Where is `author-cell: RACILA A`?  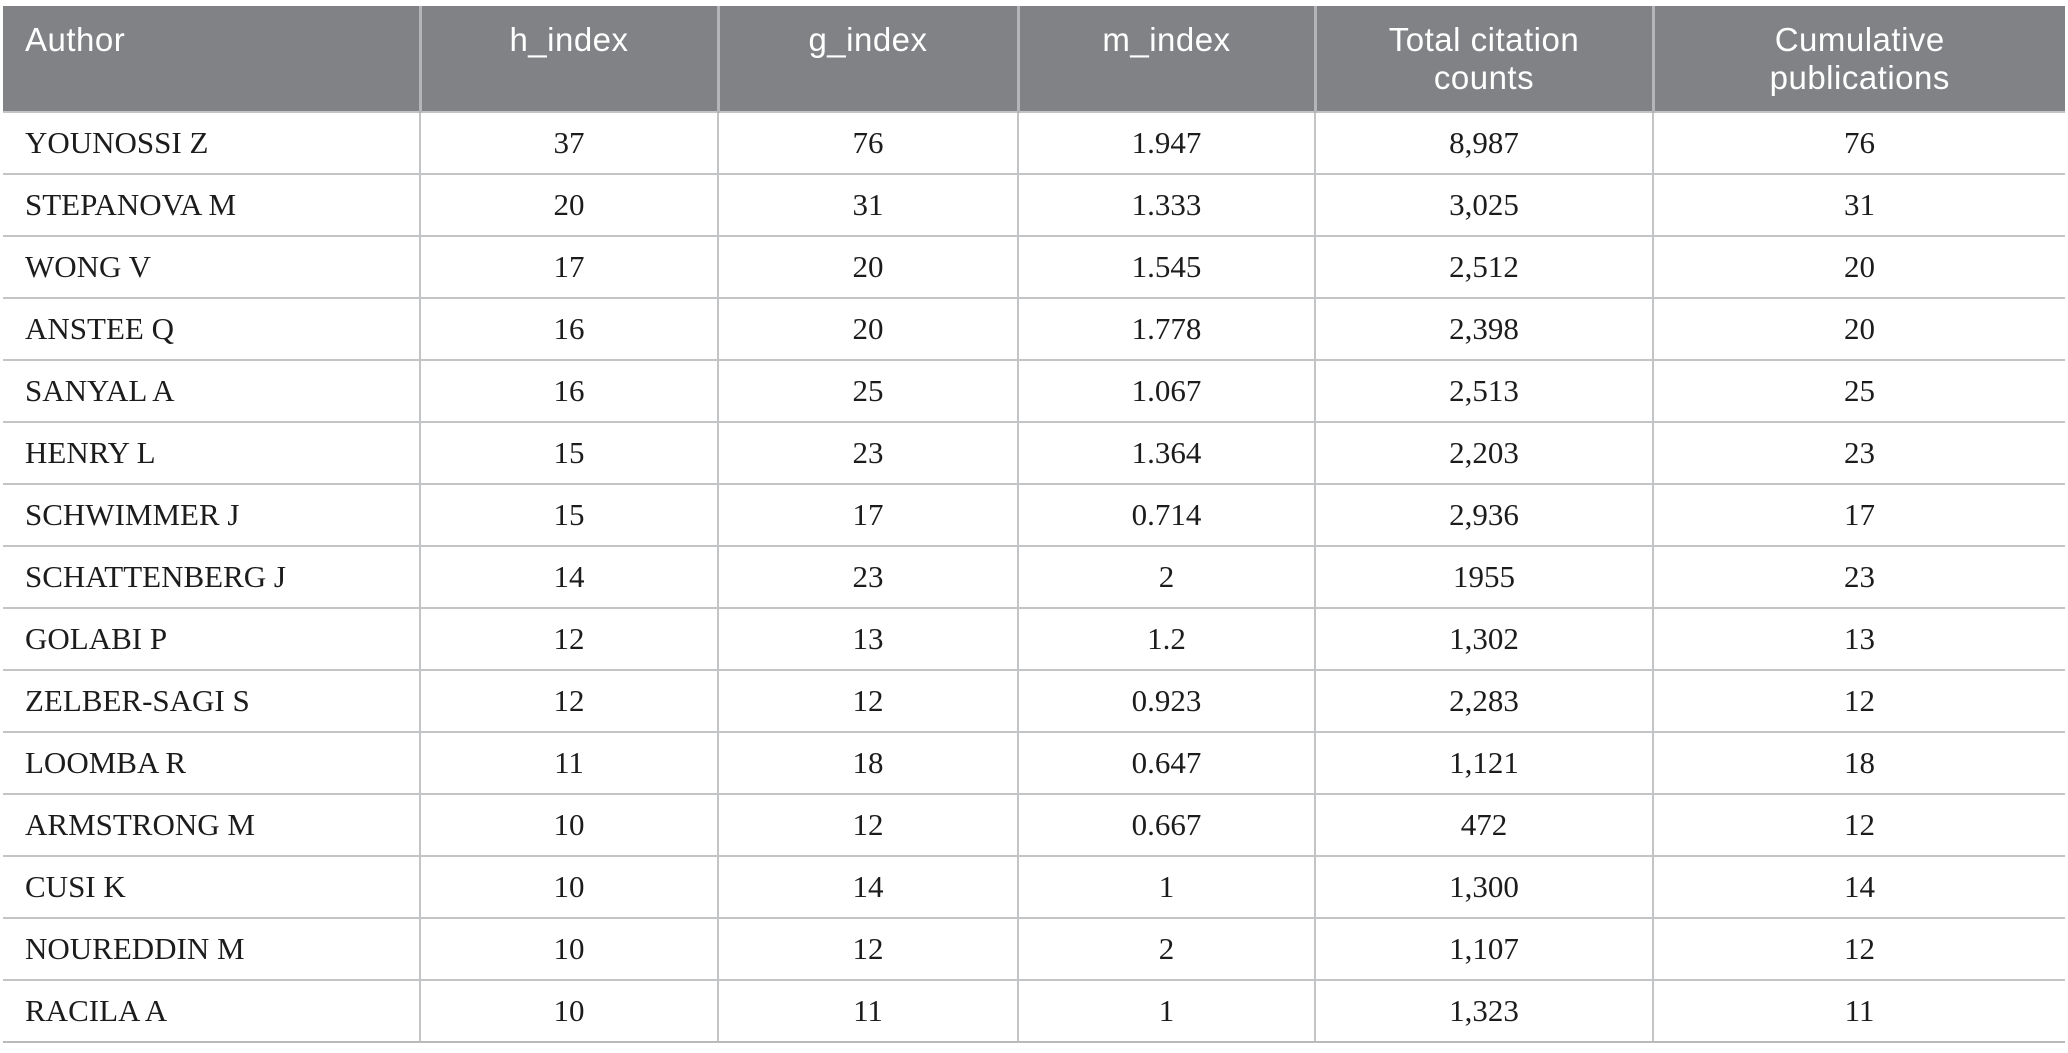 author-cell: RACILA A is located at coordinates (211, 1011).